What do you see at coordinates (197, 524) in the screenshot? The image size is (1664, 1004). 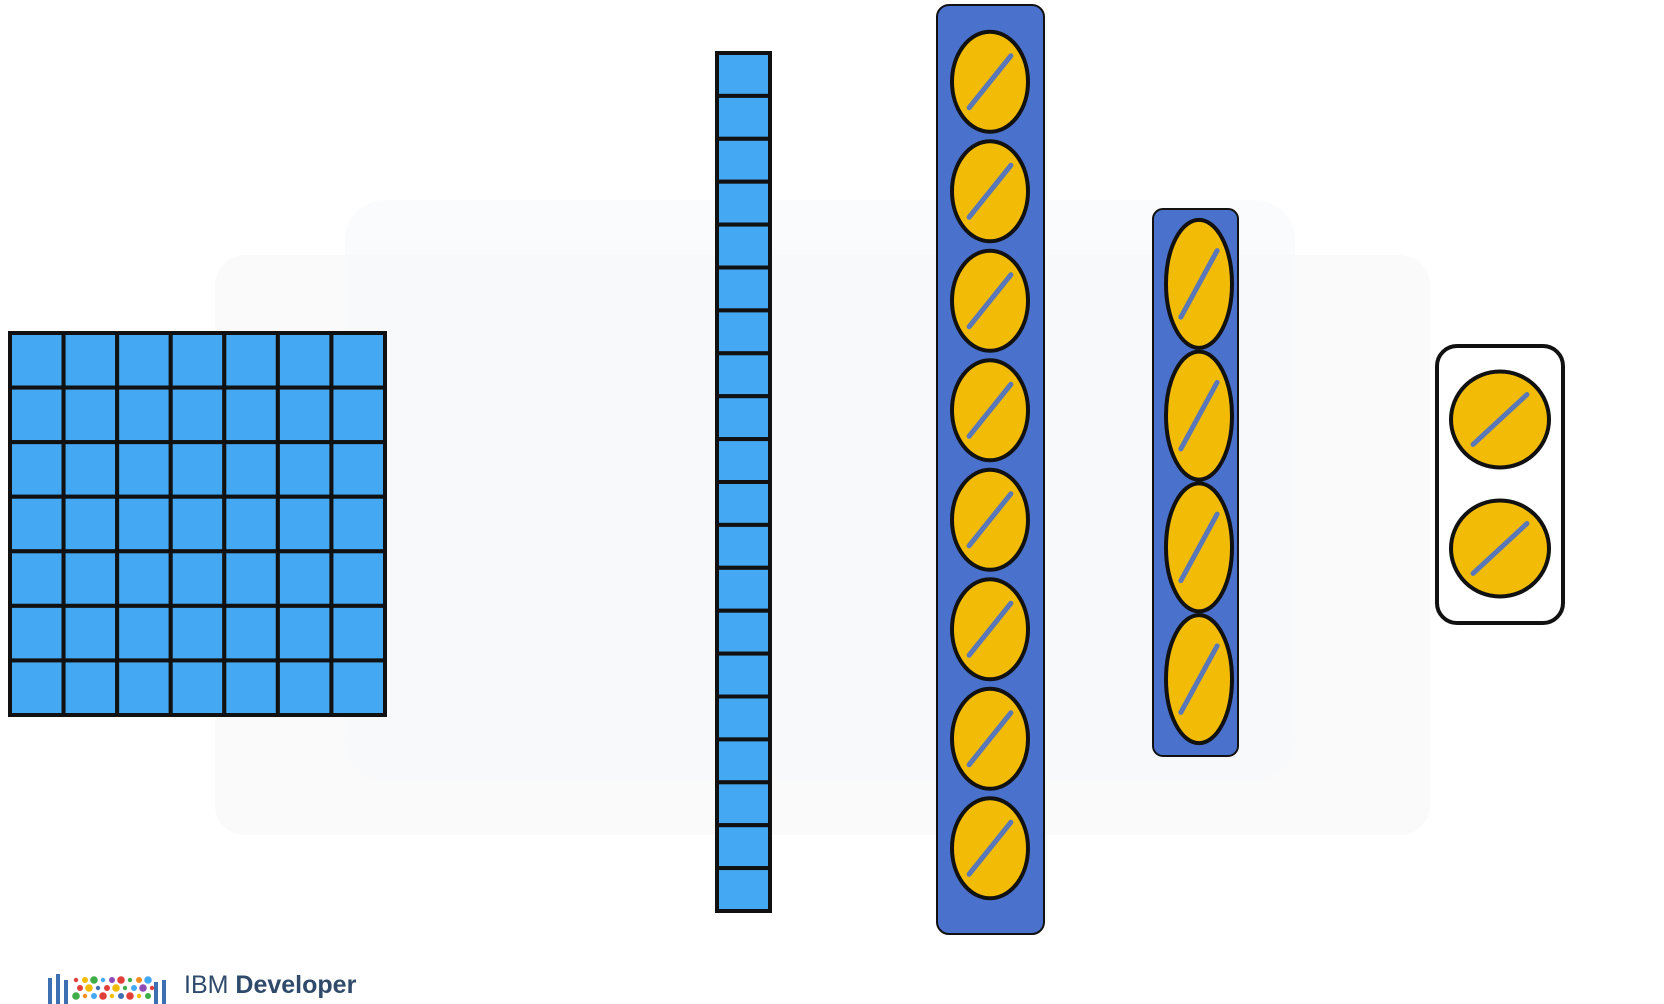 I see `input-image-grid` at bounding box center [197, 524].